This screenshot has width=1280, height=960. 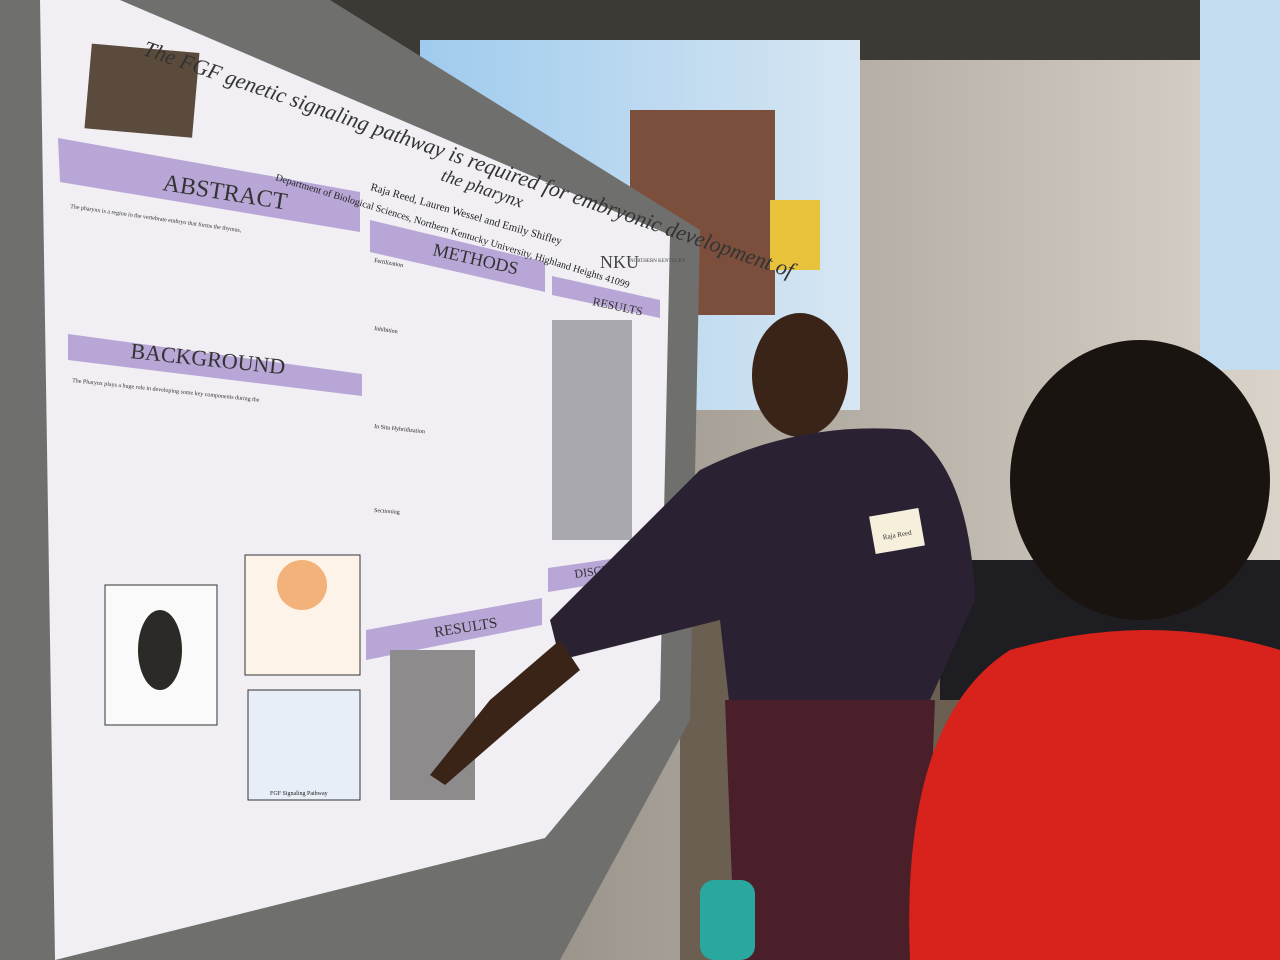 I want to click on projector-screen-right, so click(x=1240, y=185).